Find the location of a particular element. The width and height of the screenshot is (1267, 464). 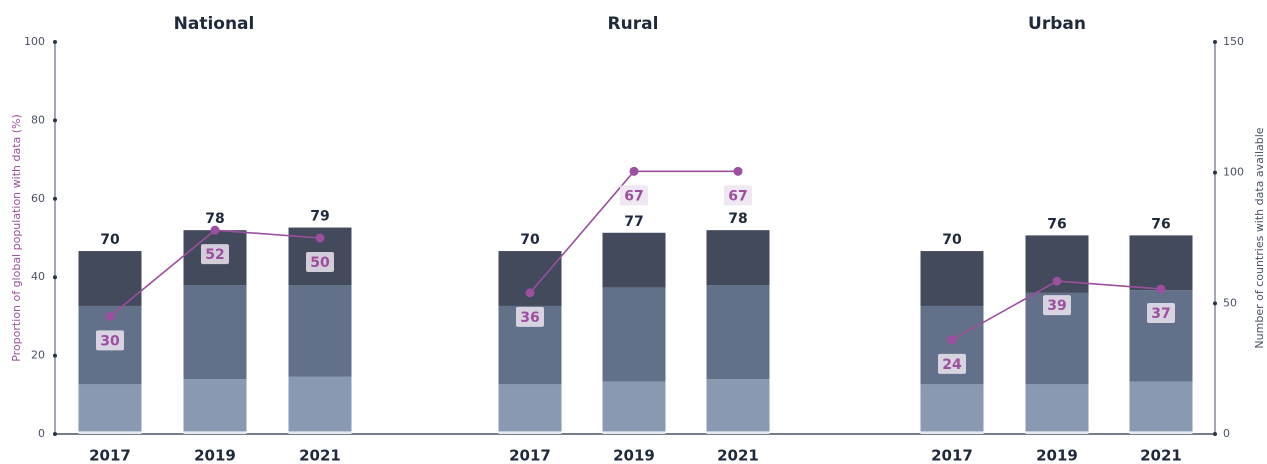

y2-tick-label: 0 is located at coordinates (1226, 433).